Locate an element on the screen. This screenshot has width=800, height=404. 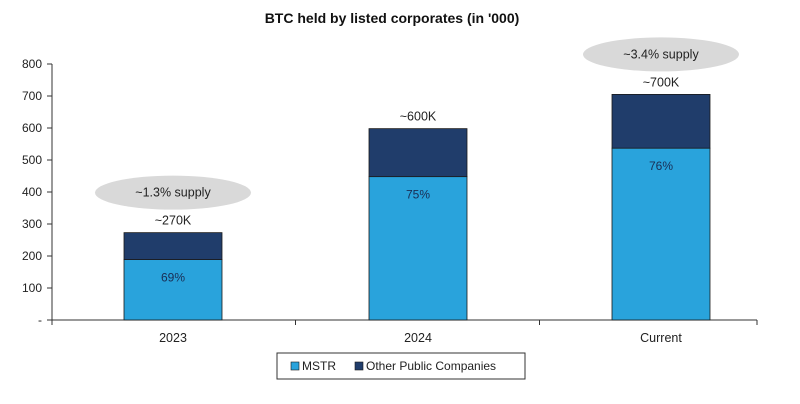
legend-swatch-mstr is located at coordinates (295, 366).